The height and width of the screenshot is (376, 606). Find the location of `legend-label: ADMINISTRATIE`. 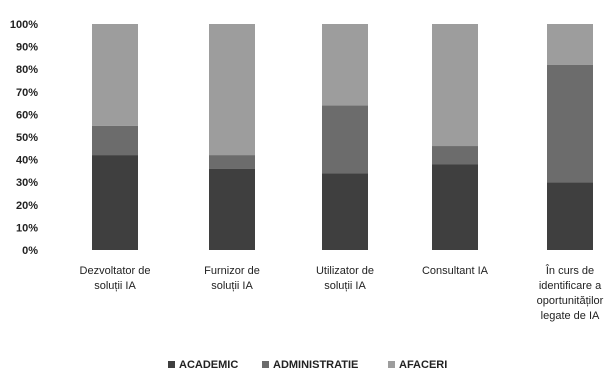

legend-label: ADMINISTRATIE is located at coordinates (315, 365).